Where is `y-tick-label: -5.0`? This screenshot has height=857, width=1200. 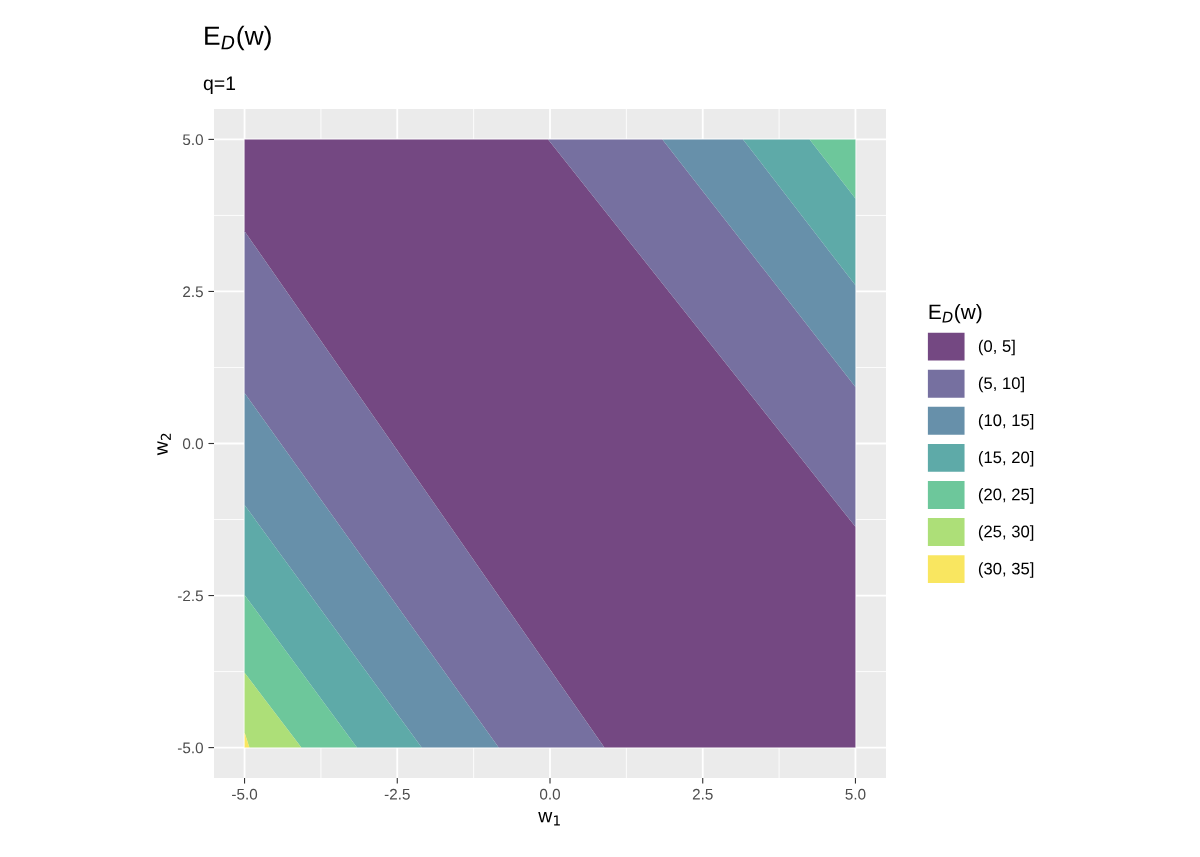 y-tick-label: -5.0 is located at coordinates (190, 748).